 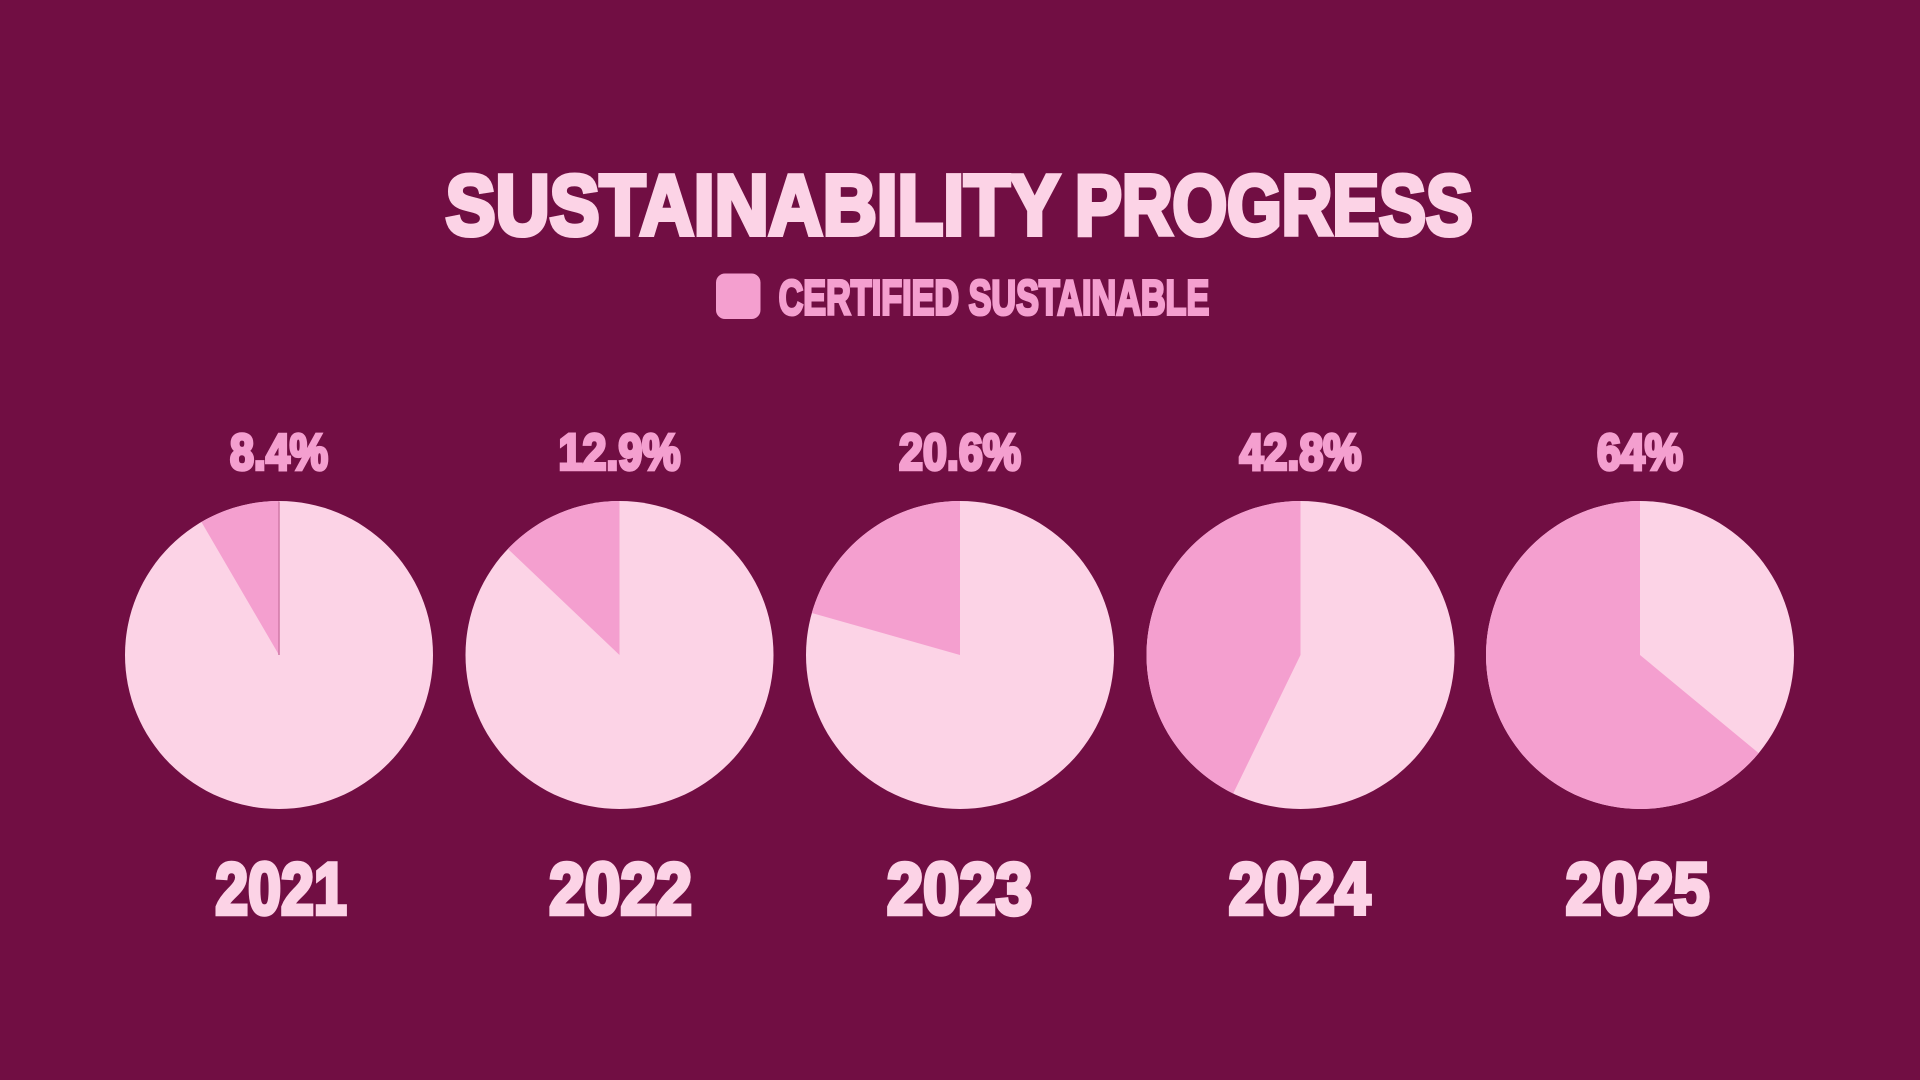 I want to click on svg-text: 12.9%, so click(x=620, y=451).